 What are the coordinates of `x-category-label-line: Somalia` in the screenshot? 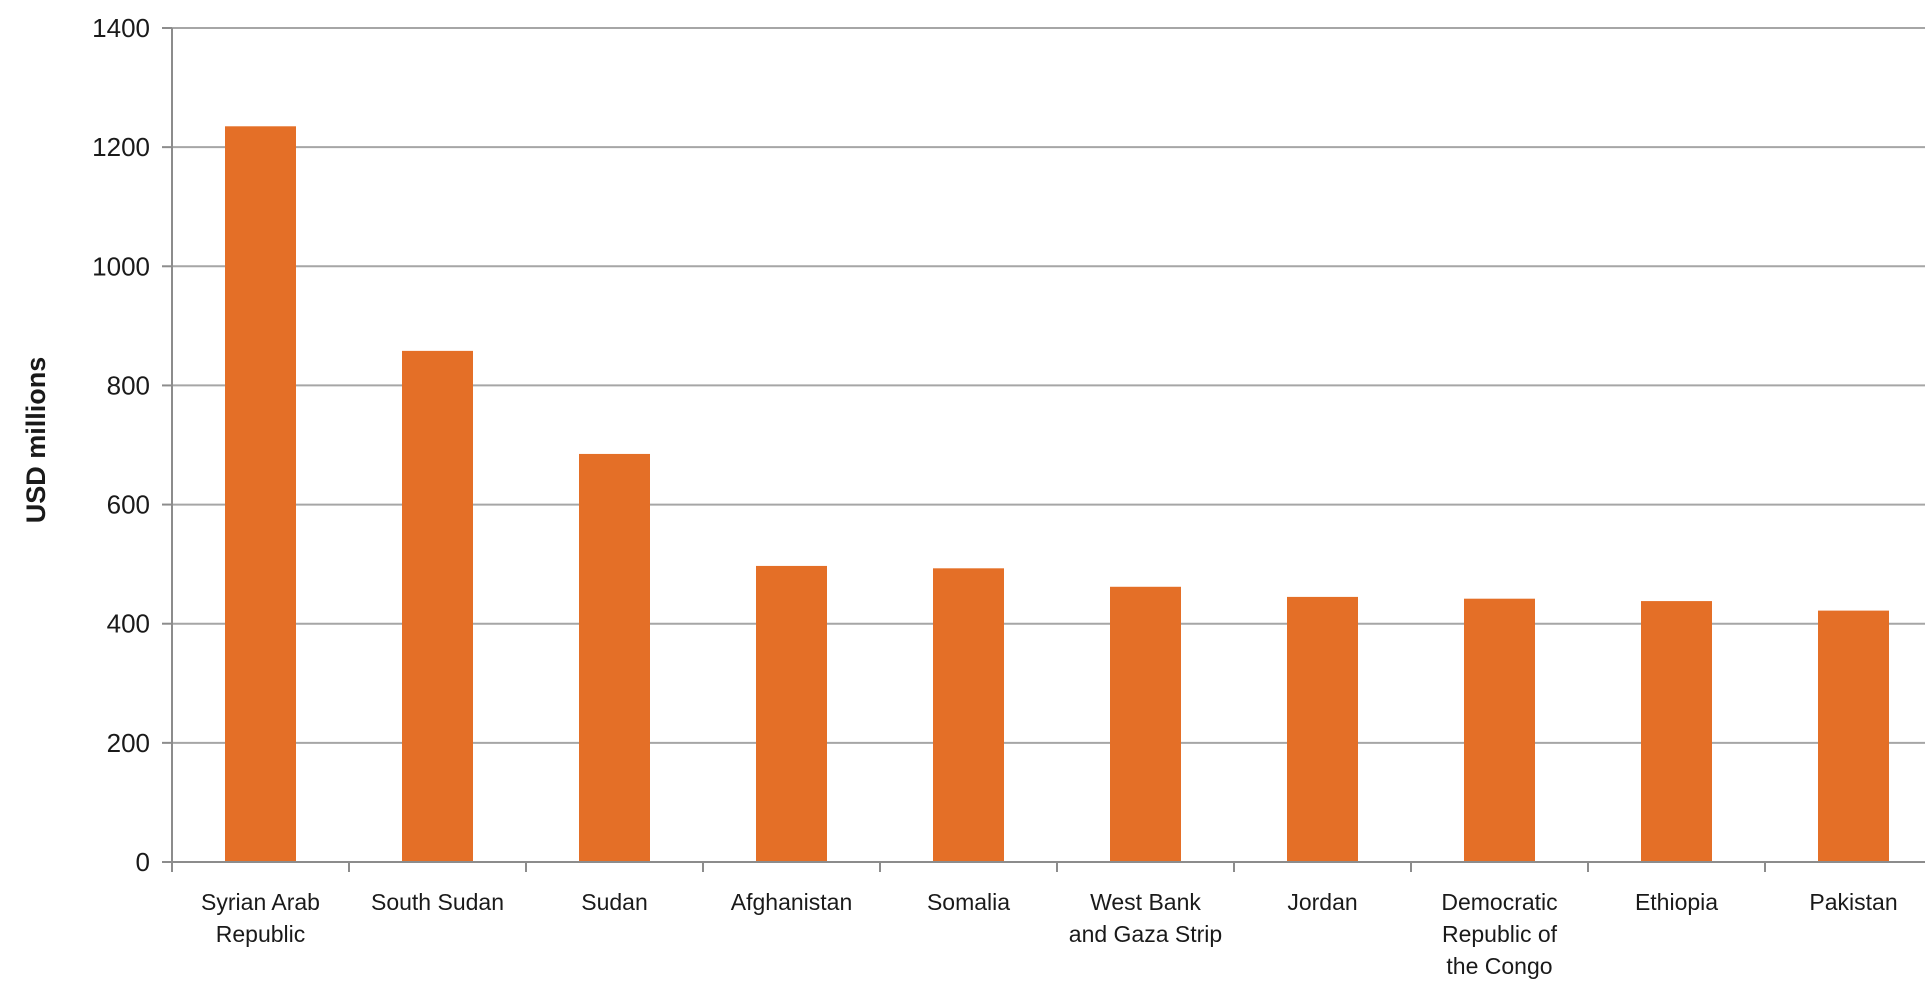 It's located at (968, 902).